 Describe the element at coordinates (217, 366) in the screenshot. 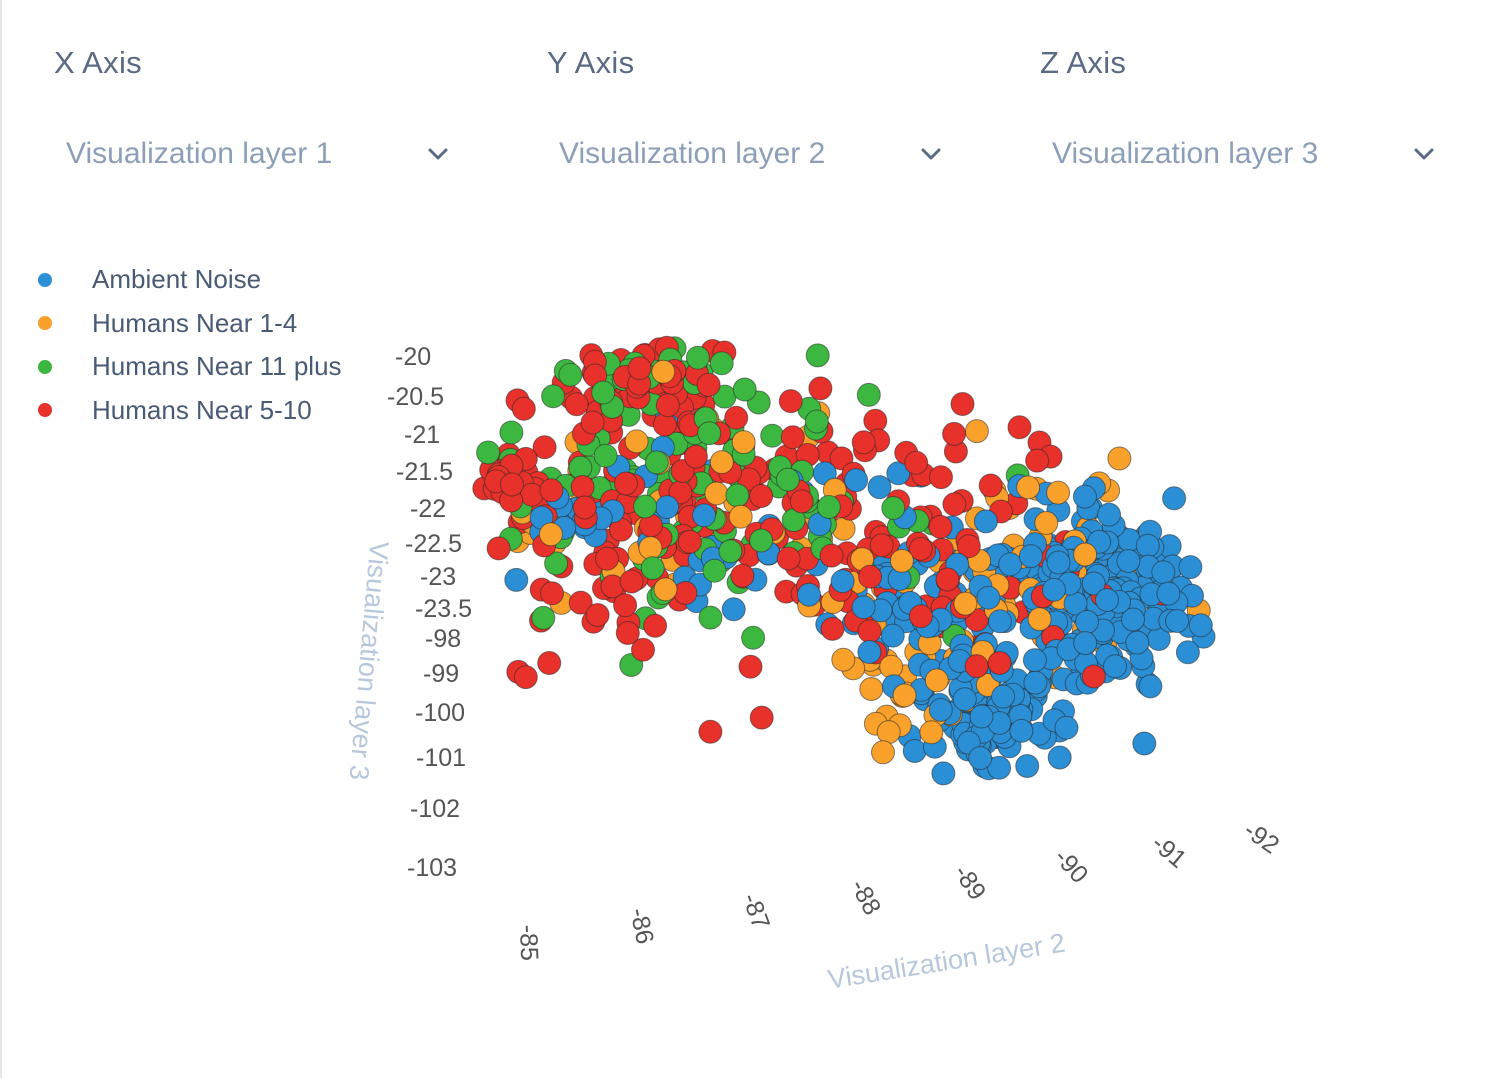

I see `legend-label: Humans Near 11 plus` at that location.